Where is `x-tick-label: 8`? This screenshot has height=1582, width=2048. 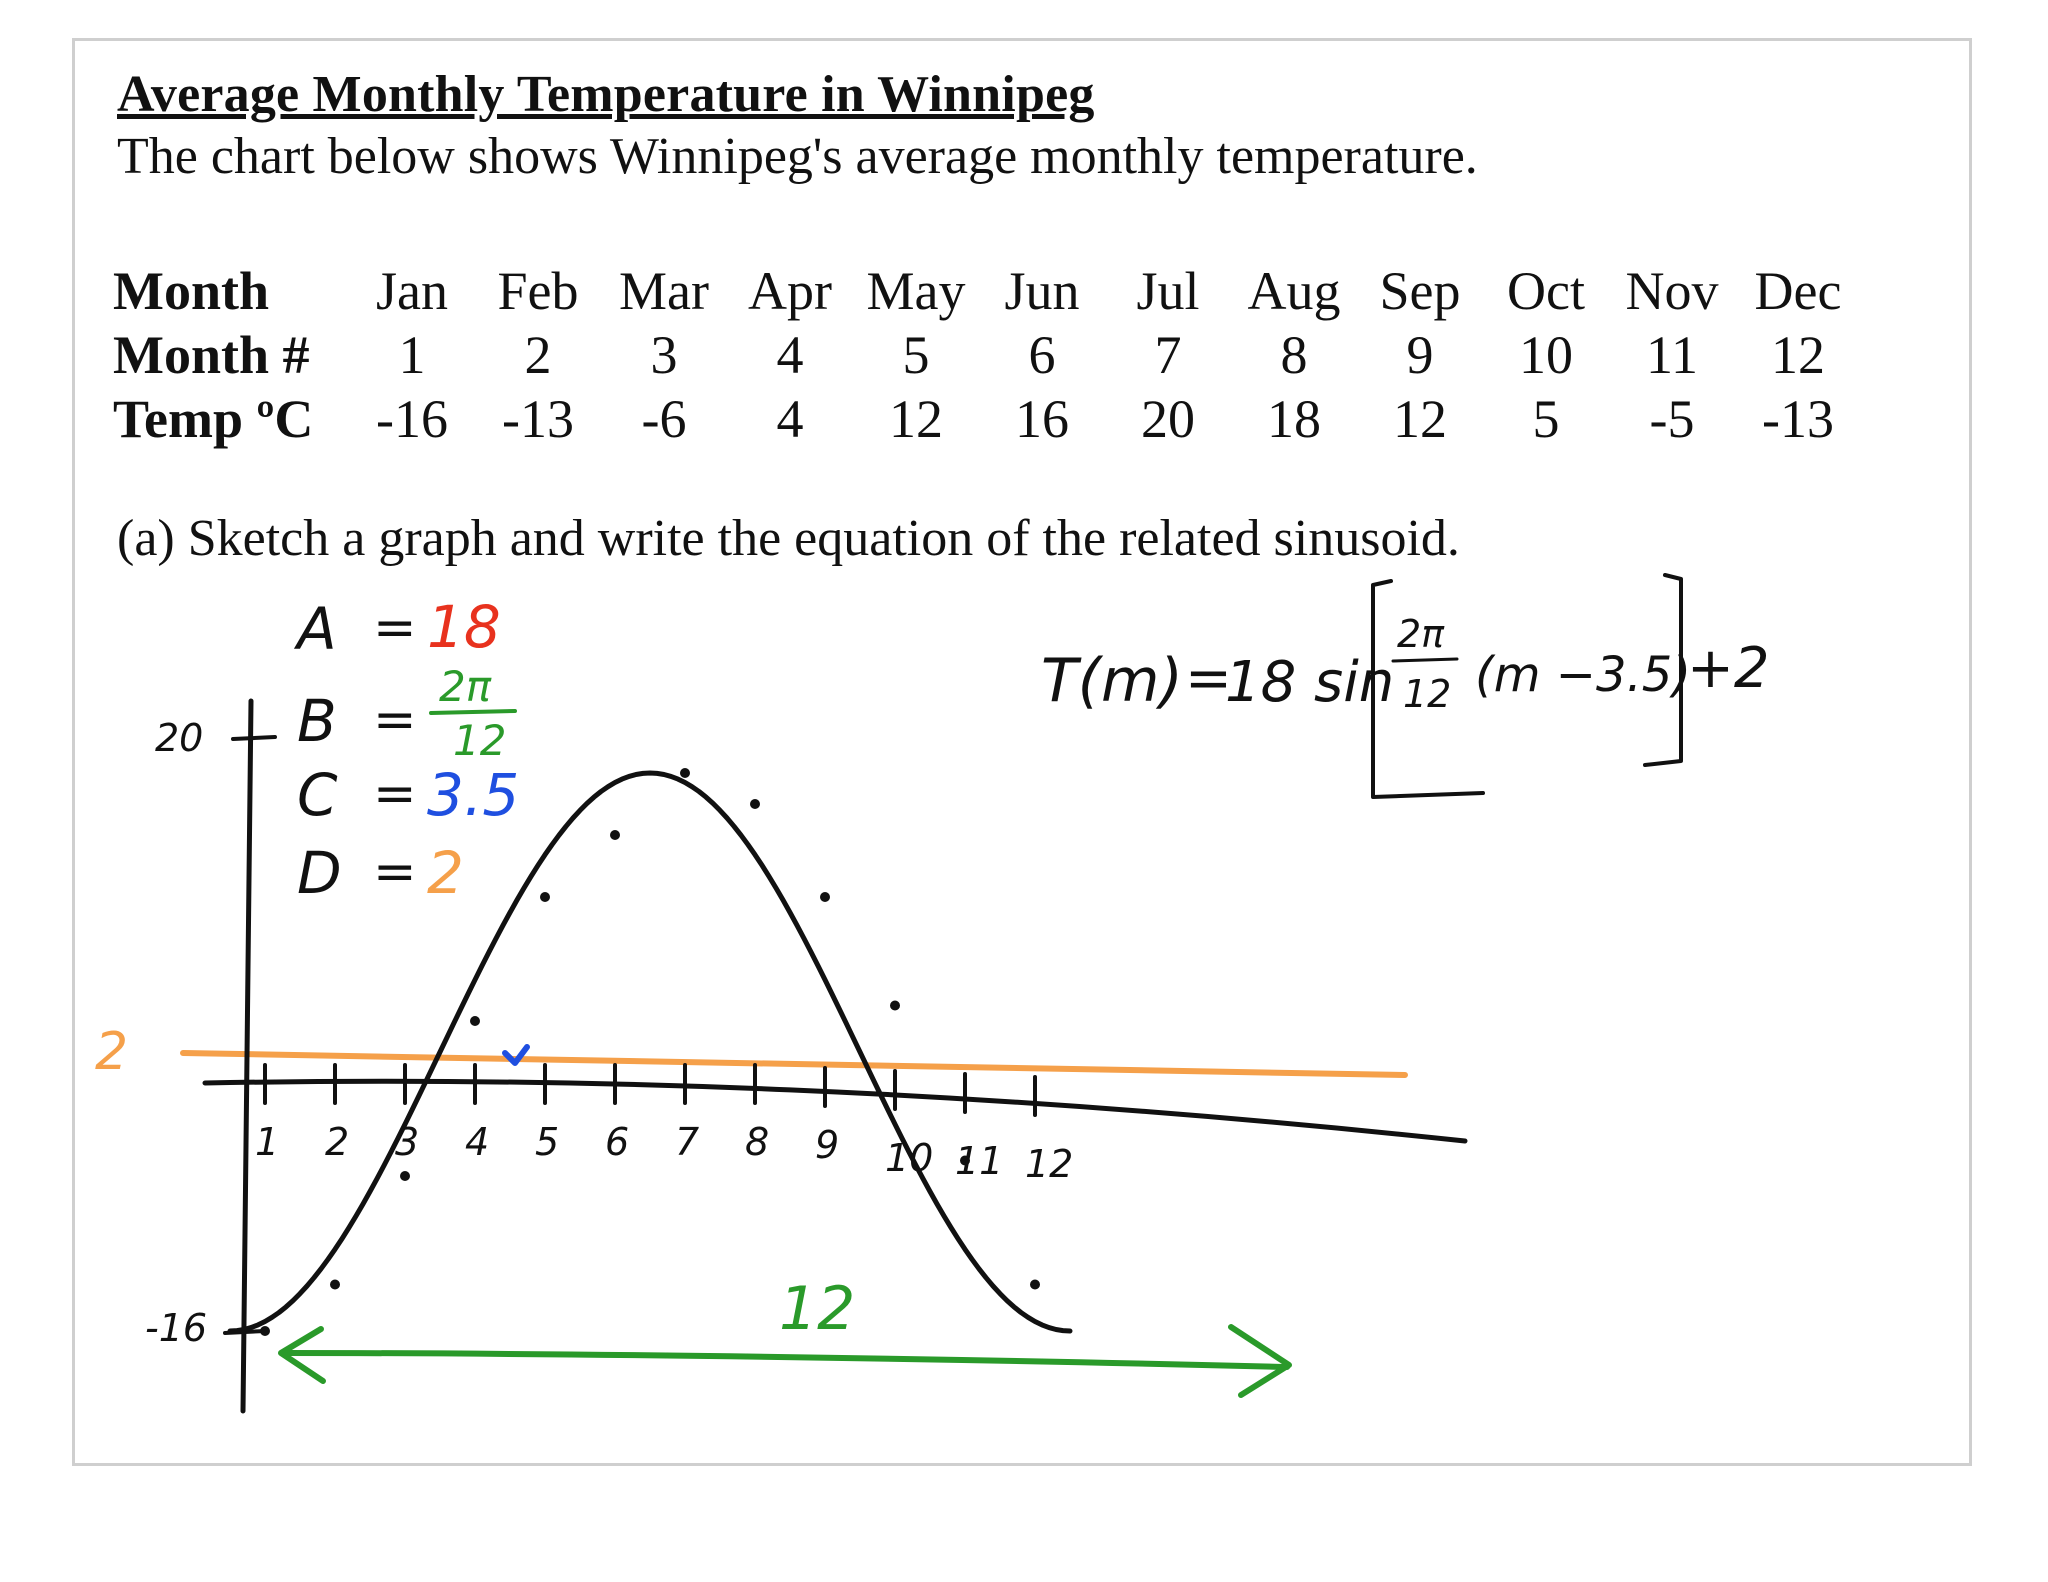 x-tick-label: 8 is located at coordinates (757, 1142).